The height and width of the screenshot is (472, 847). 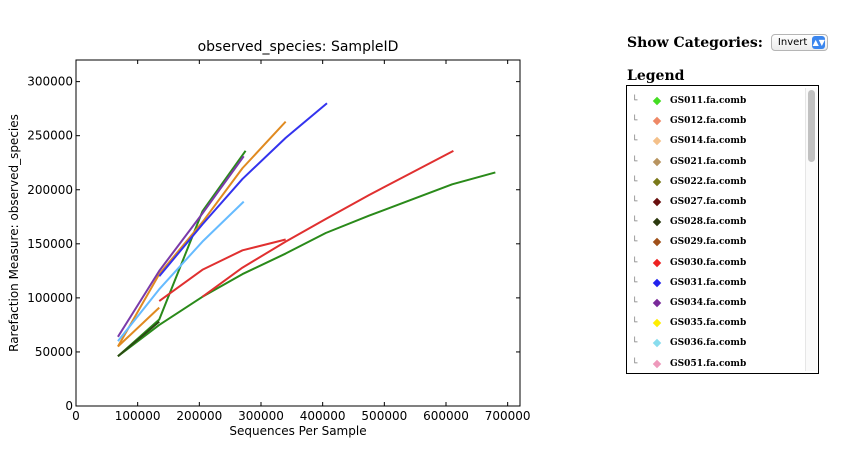 I want to click on select-arrows-icon: ▲▼, so click(x=819, y=42).